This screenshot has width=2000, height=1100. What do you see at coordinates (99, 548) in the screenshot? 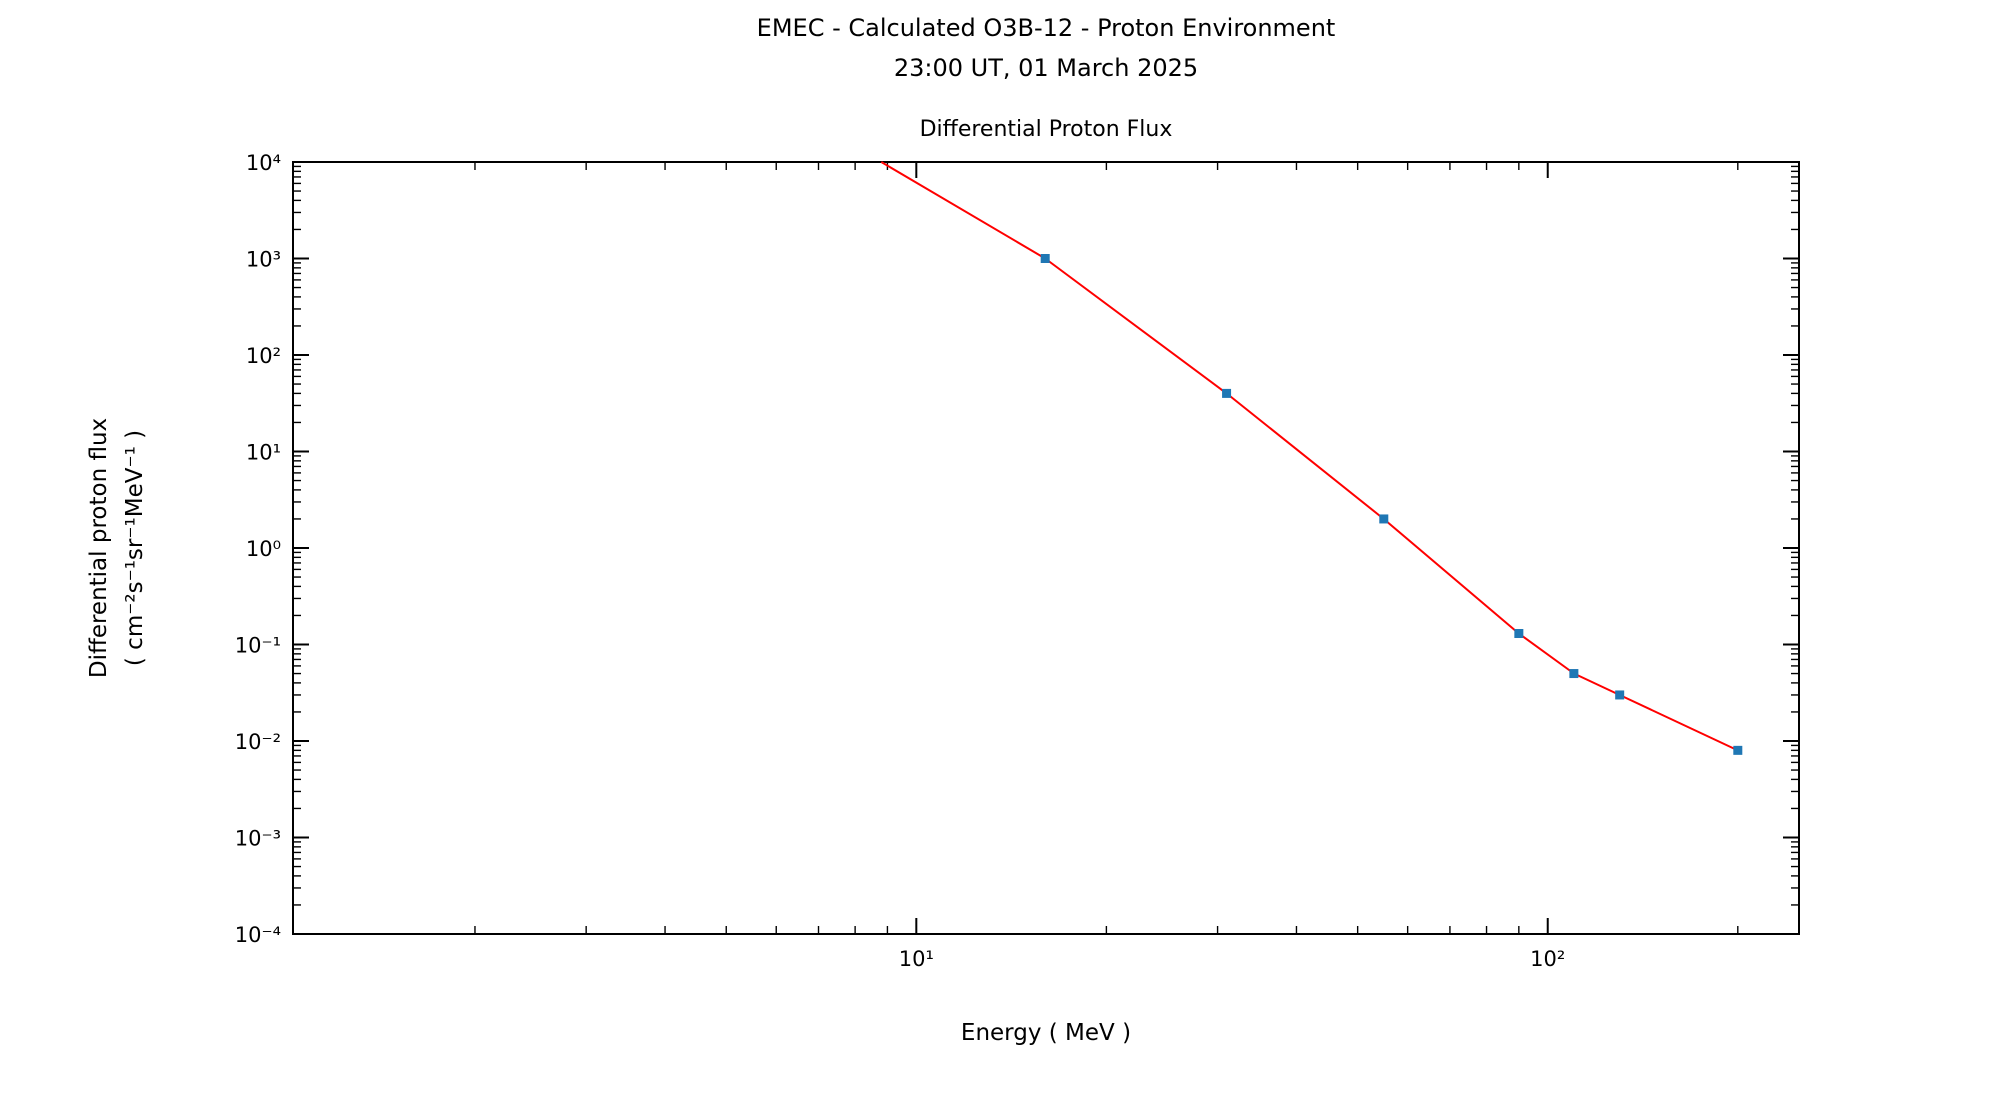
I see `y-axis-label-line1: Differential proton flux` at bounding box center [99, 548].